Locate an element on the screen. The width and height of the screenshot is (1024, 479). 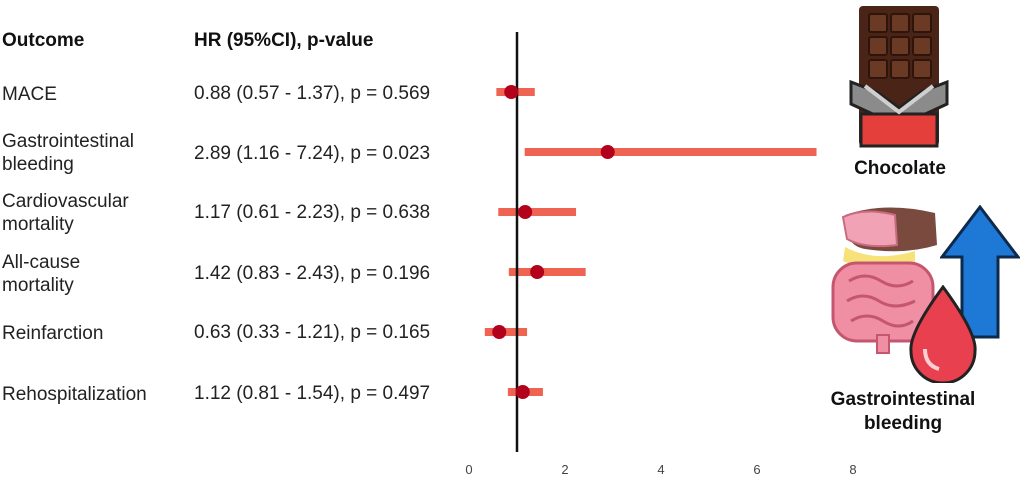
row-label-cv-mortality: Cardiovascular mortality is located at coordinates (65, 213).